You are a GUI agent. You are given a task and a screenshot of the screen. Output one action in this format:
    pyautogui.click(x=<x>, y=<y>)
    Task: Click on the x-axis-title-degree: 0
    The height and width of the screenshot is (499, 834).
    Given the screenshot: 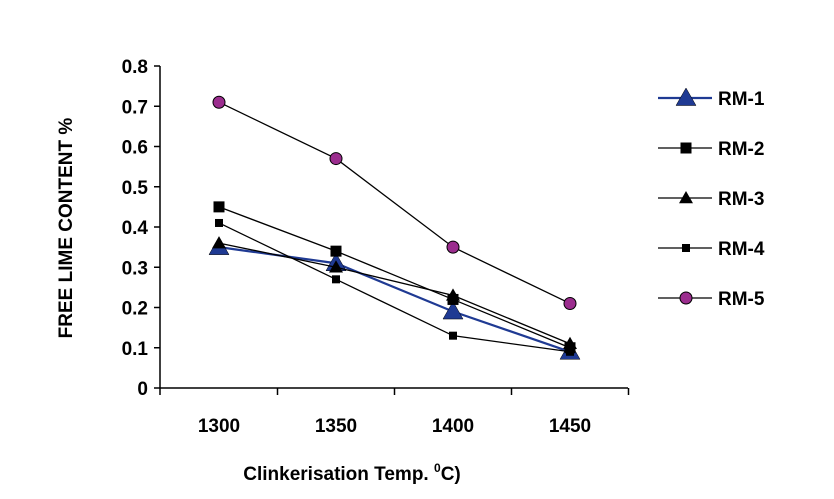 What is the action you would take?
    pyautogui.click(x=437, y=468)
    